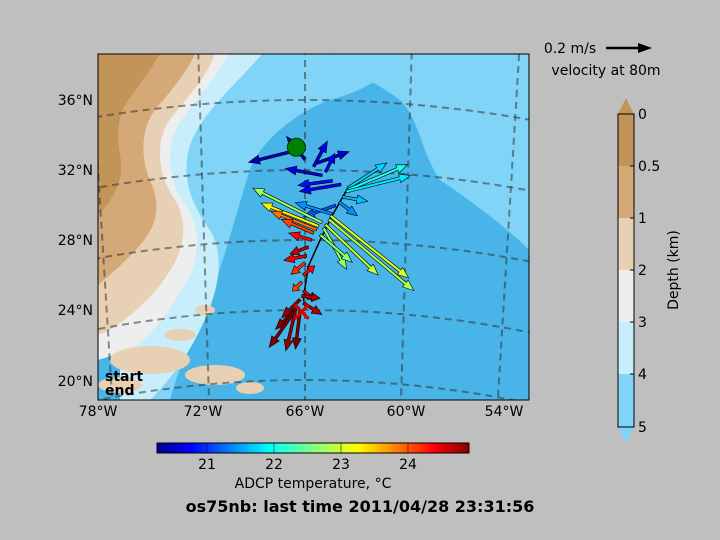 The height and width of the screenshot is (540, 720). What do you see at coordinates (626, 435) in the screenshot?
I see `depth-colorbar-extend-bottom` at bounding box center [626, 435].